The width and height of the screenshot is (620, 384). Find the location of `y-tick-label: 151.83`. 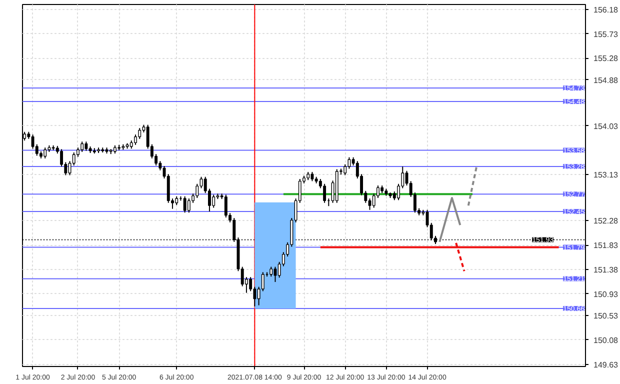

y-tick-label: 151.83 is located at coordinates (606, 245).